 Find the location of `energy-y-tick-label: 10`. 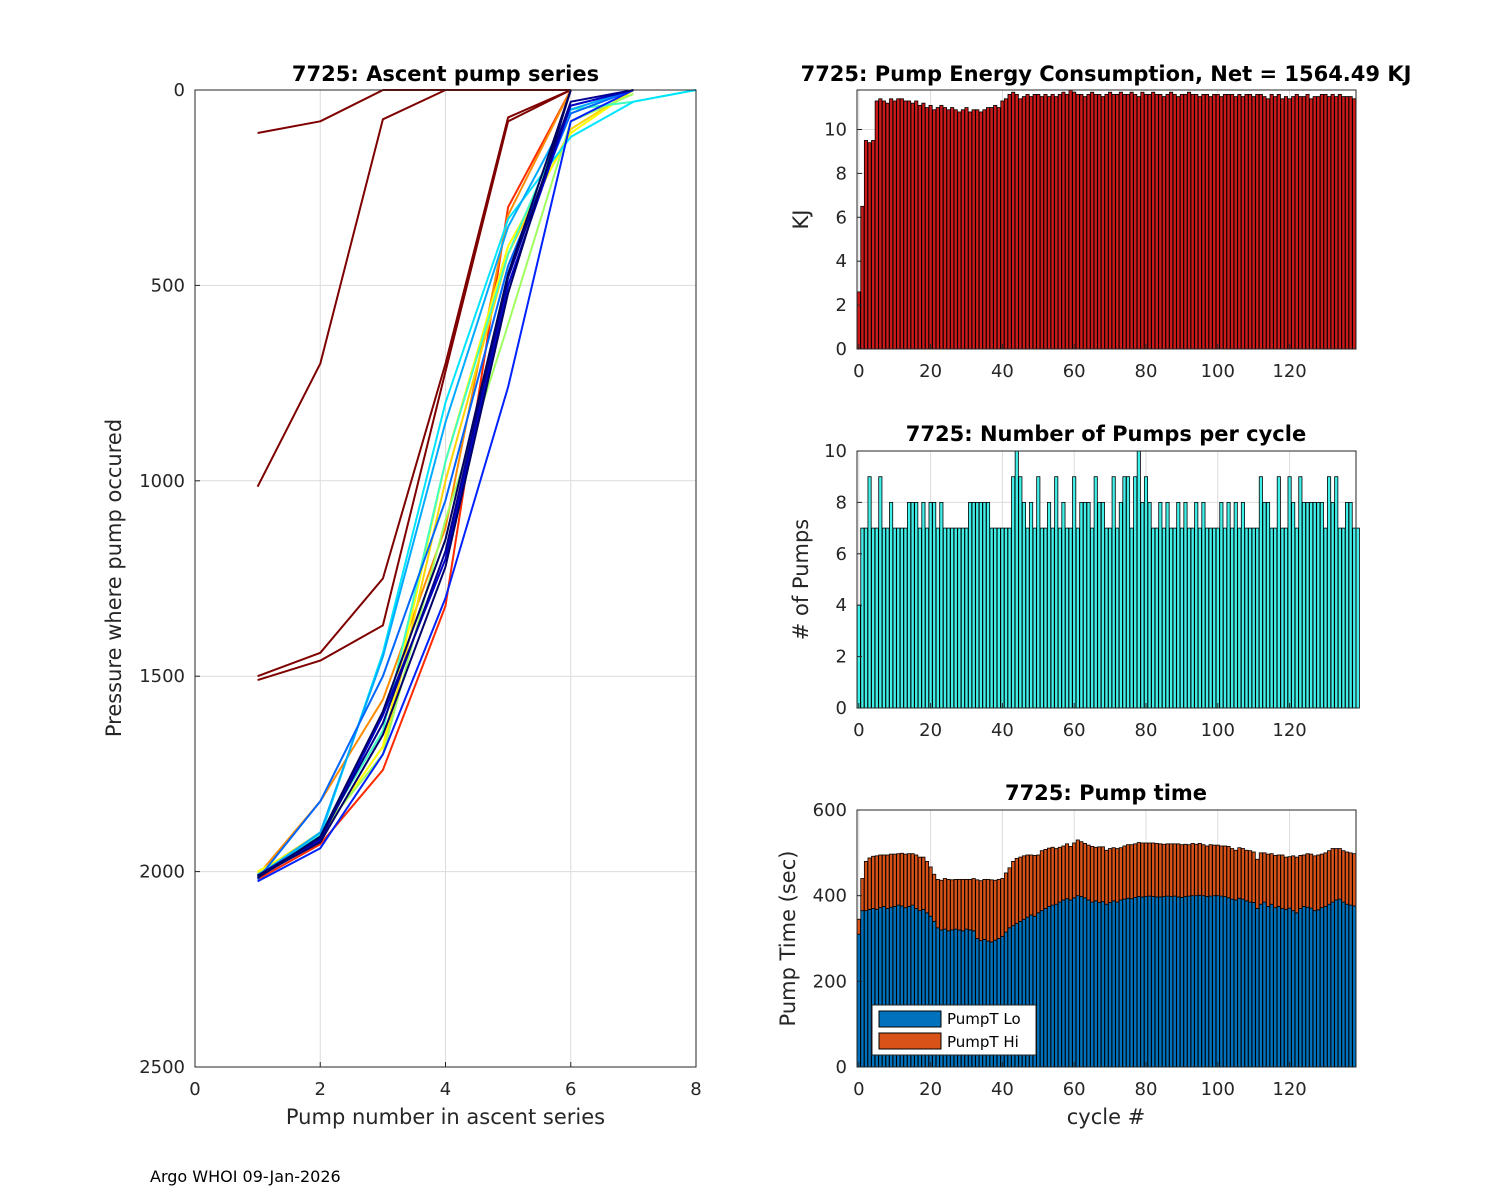

energy-y-tick-label: 10 is located at coordinates (835, 130).